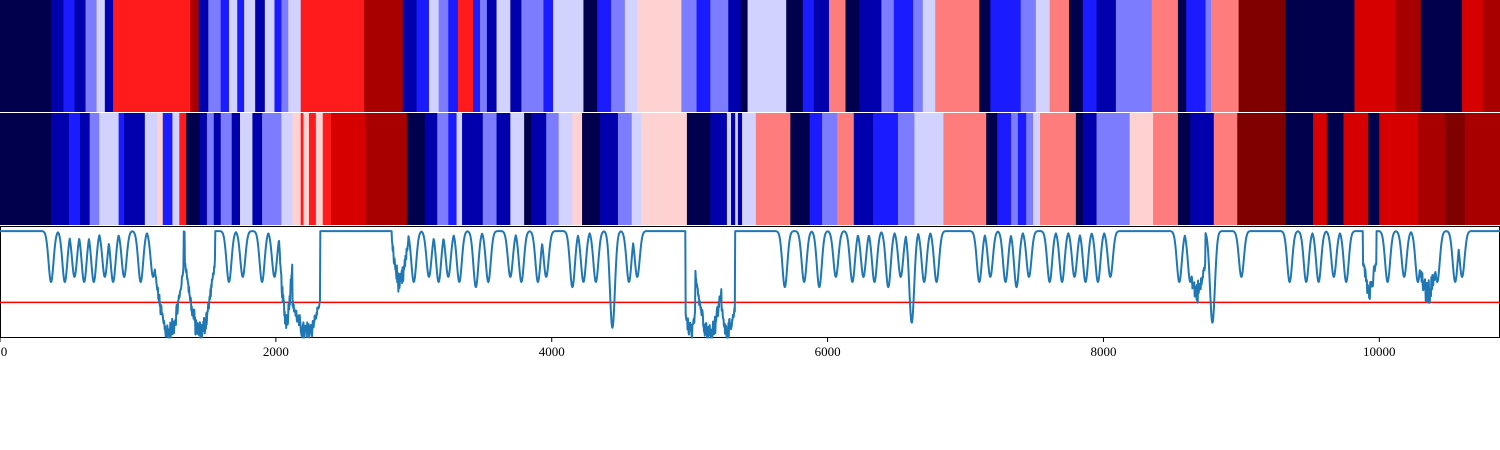  I want to click on x-axis: 0 2000 4000 6000 8000 10000, so click(698, 348).